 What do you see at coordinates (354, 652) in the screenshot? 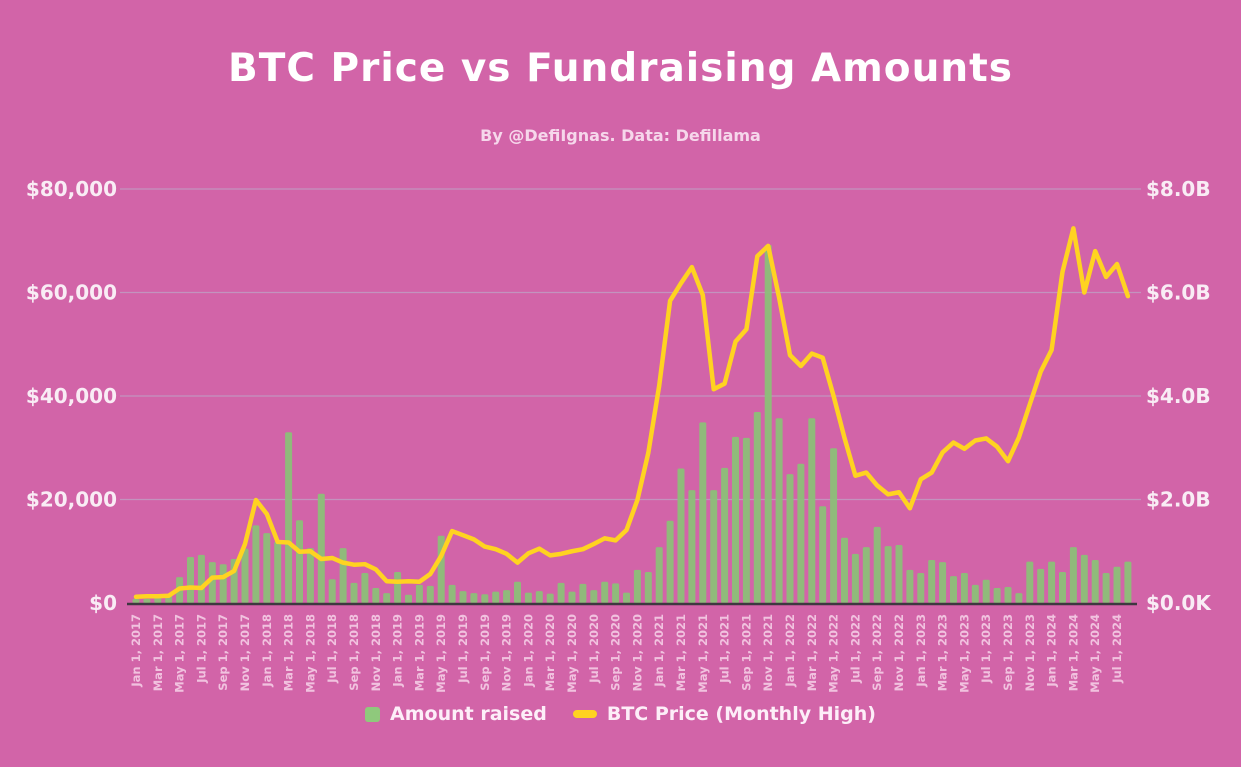
I see `x-tick-label: Sep 1, 2018` at bounding box center [354, 652].